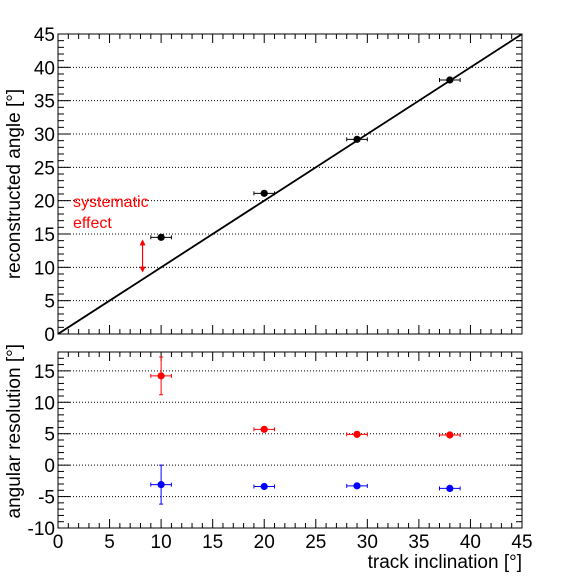  What do you see at coordinates (58, 542) in the screenshot?
I see `x-tick-label: 0` at bounding box center [58, 542].